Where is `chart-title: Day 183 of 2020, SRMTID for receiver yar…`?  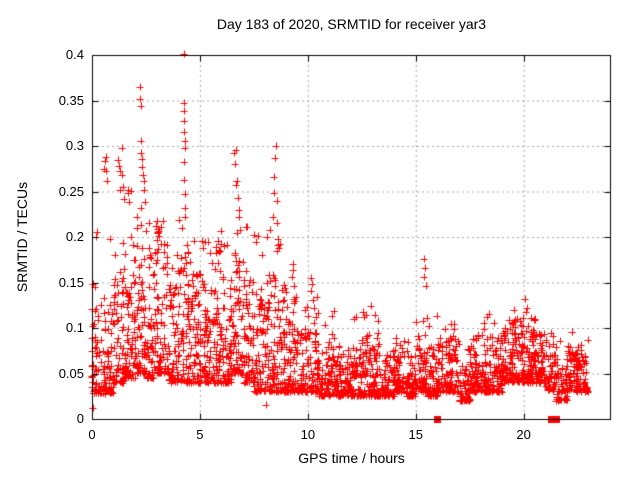
chart-title: Day 183 of 2020, SRMTID for receiver yar… is located at coordinates (351, 24).